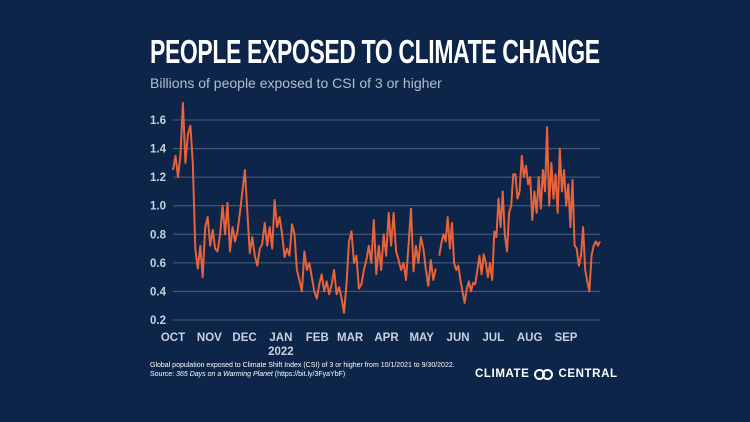 This screenshot has width=750, height=422. I want to click on y-tick-label: 0.4, so click(158, 292).